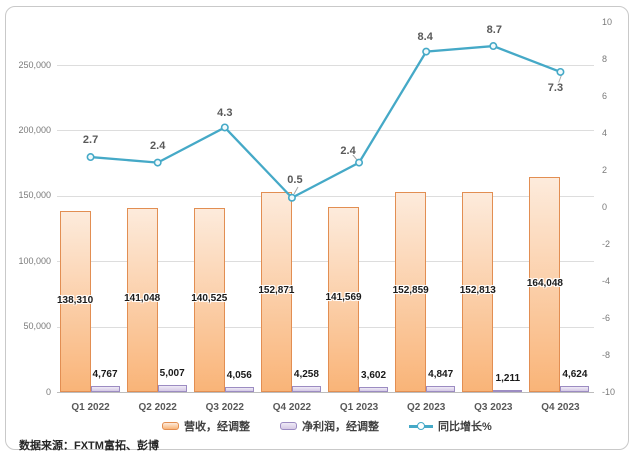 Image resolution: width=635 pixels, height=459 pixels. I want to click on x-axis-label: Q1 2023, so click(359, 407).